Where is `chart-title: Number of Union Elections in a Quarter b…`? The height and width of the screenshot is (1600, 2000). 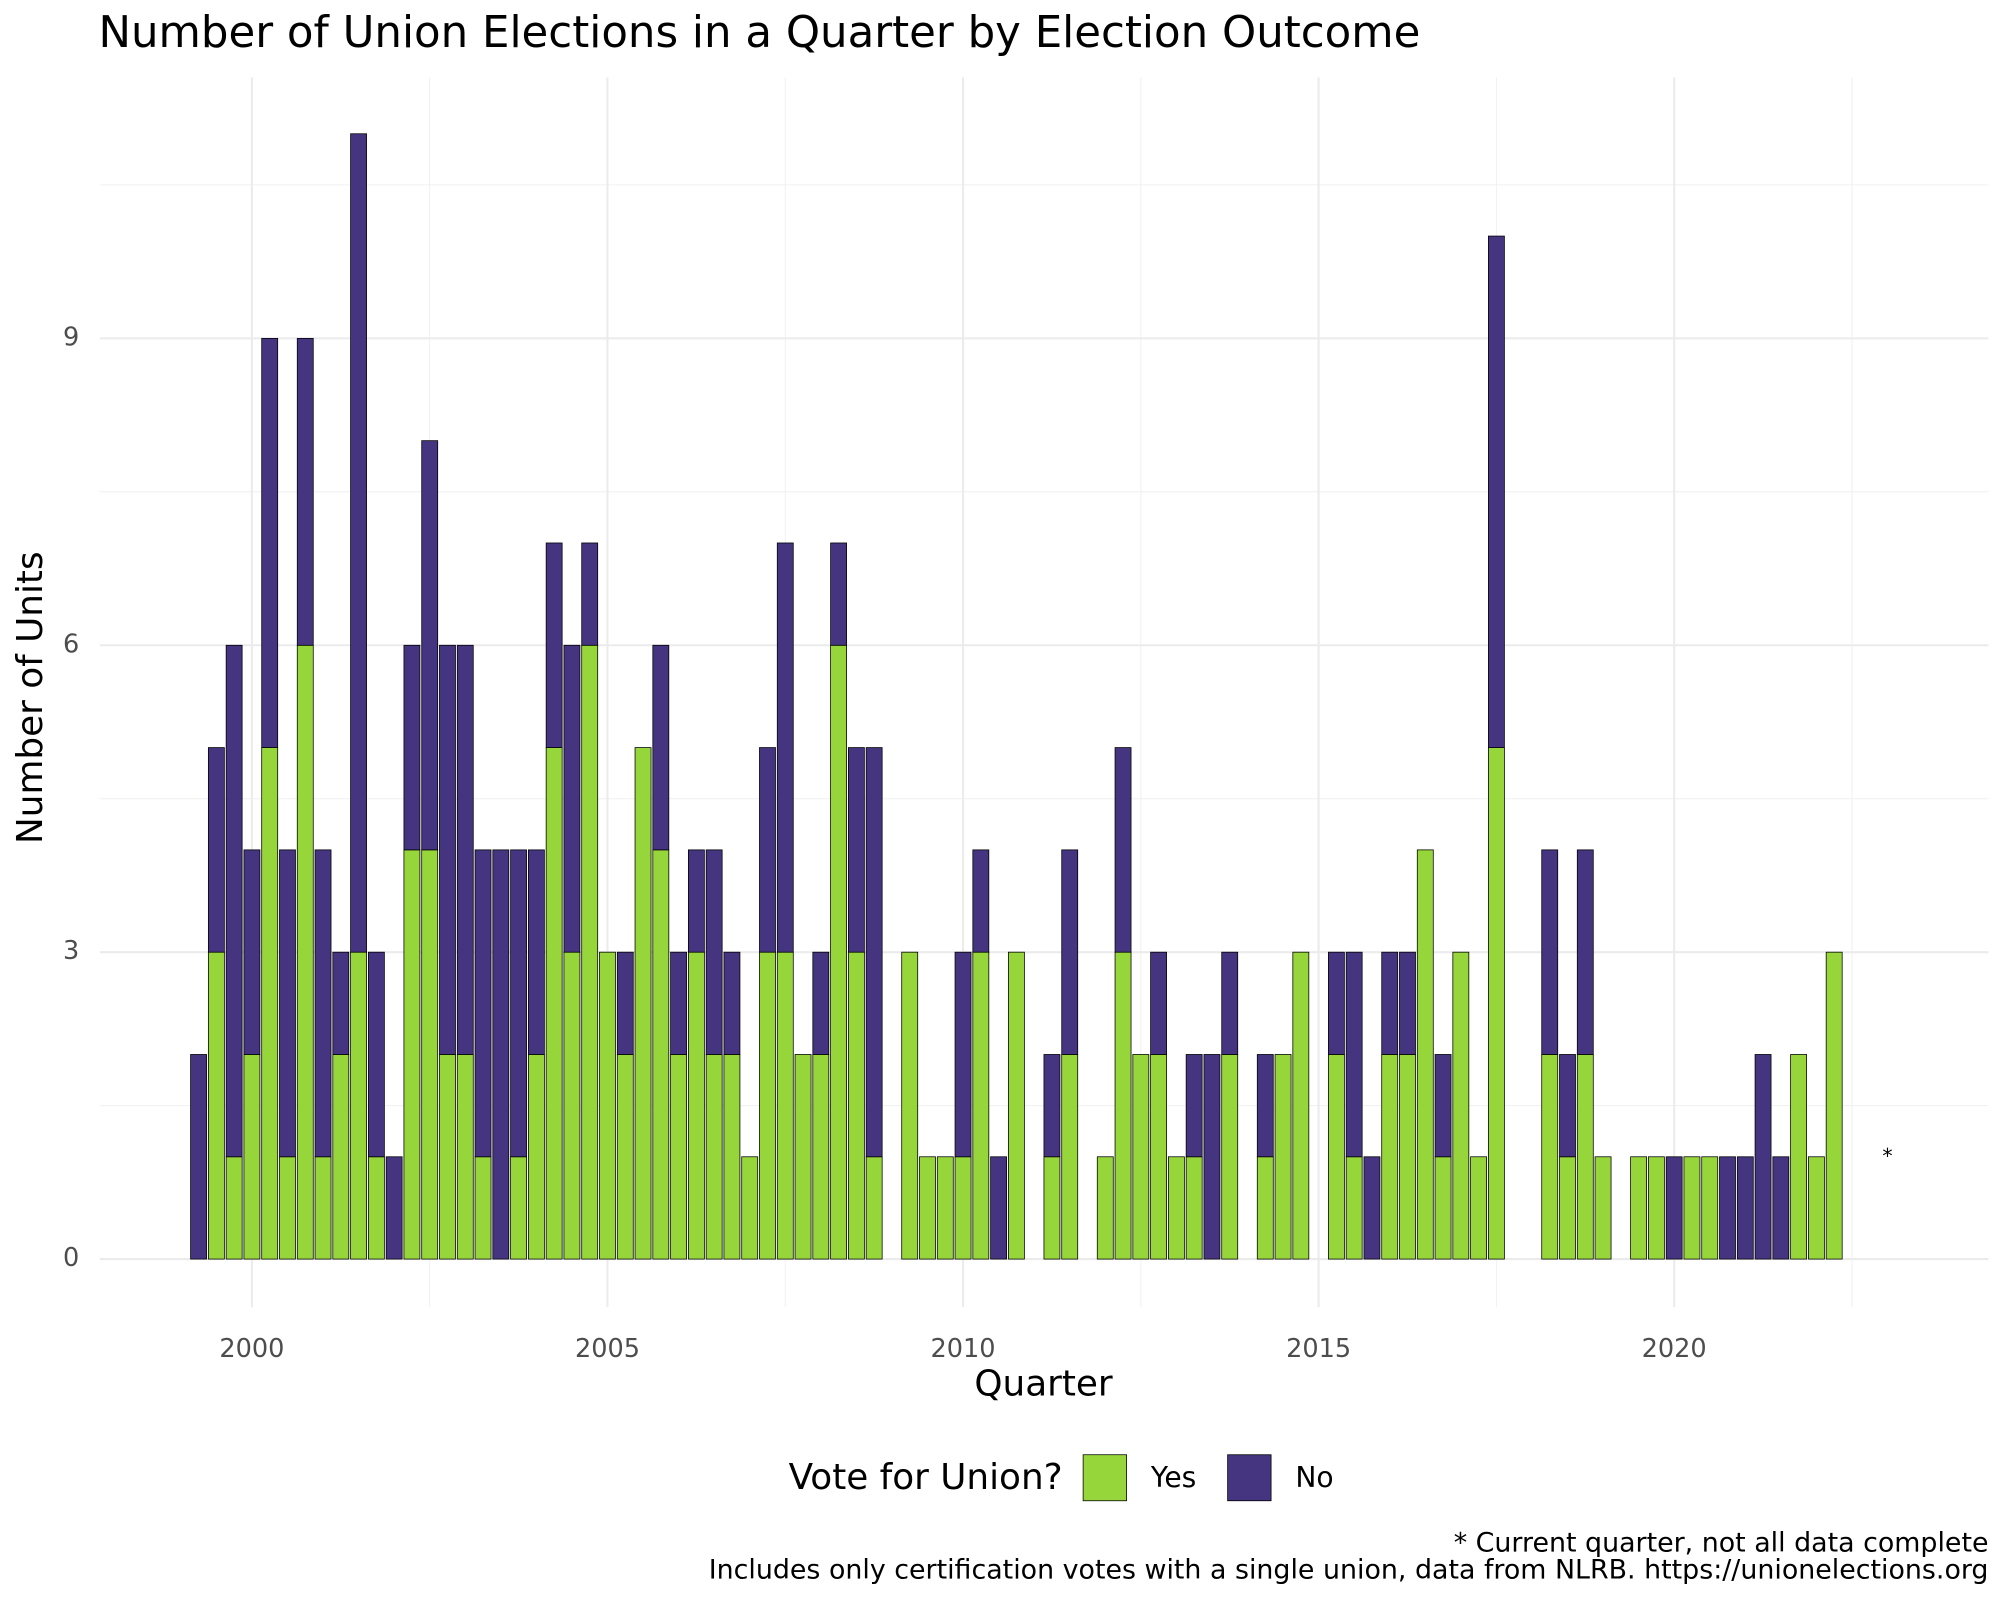 chart-title: Number of Union Elections in a Quarter b… is located at coordinates (759, 33).